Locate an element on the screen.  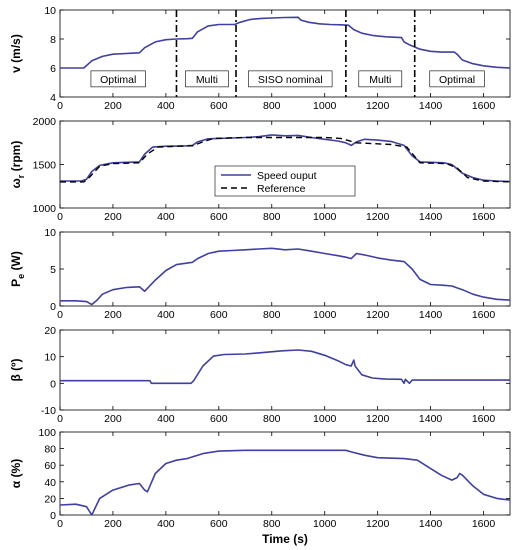
y-tick-label: 40 is located at coordinates (50, 483).